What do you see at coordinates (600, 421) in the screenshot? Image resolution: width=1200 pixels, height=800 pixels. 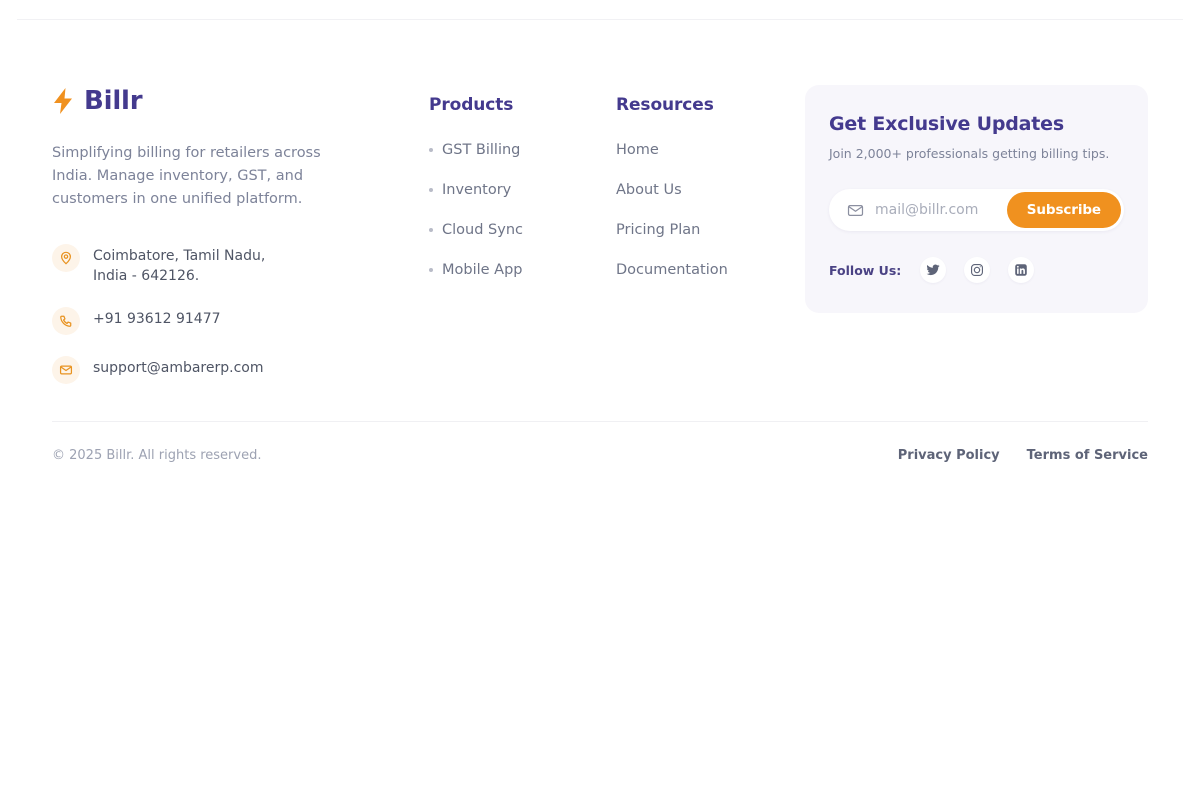 I see `bottom-divider` at bounding box center [600, 421].